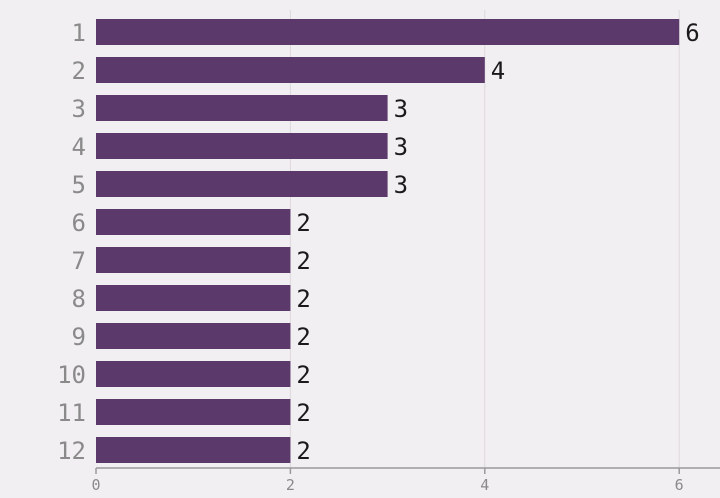 Image resolution: width=720 pixels, height=498 pixels. I want to click on category-label: 12, so click(71, 451).